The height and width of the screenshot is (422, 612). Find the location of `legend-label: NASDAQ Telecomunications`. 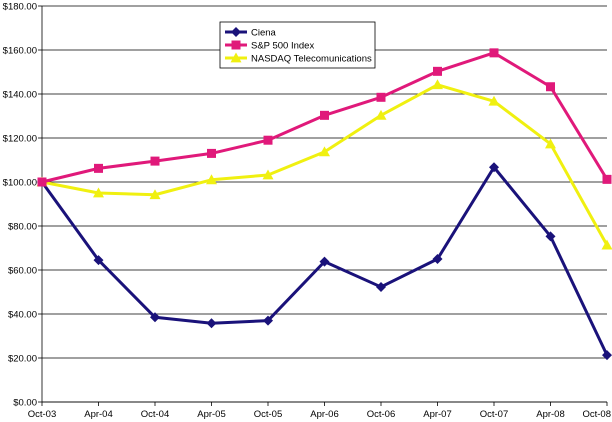

legend-label: NASDAQ Telecomunications is located at coordinates (311, 59).